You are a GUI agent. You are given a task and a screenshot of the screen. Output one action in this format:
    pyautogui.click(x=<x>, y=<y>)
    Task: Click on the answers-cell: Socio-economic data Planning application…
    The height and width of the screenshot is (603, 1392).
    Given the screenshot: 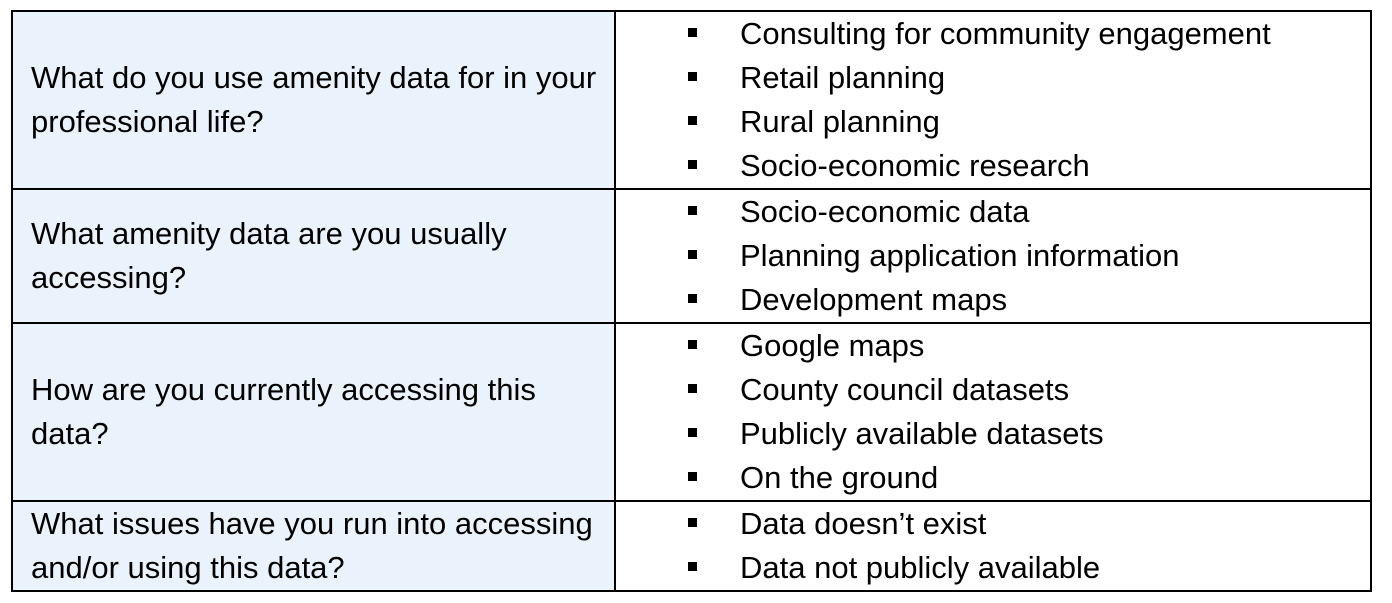 What is the action you would take?
    pyautogui.click(x=993, y=256)
    